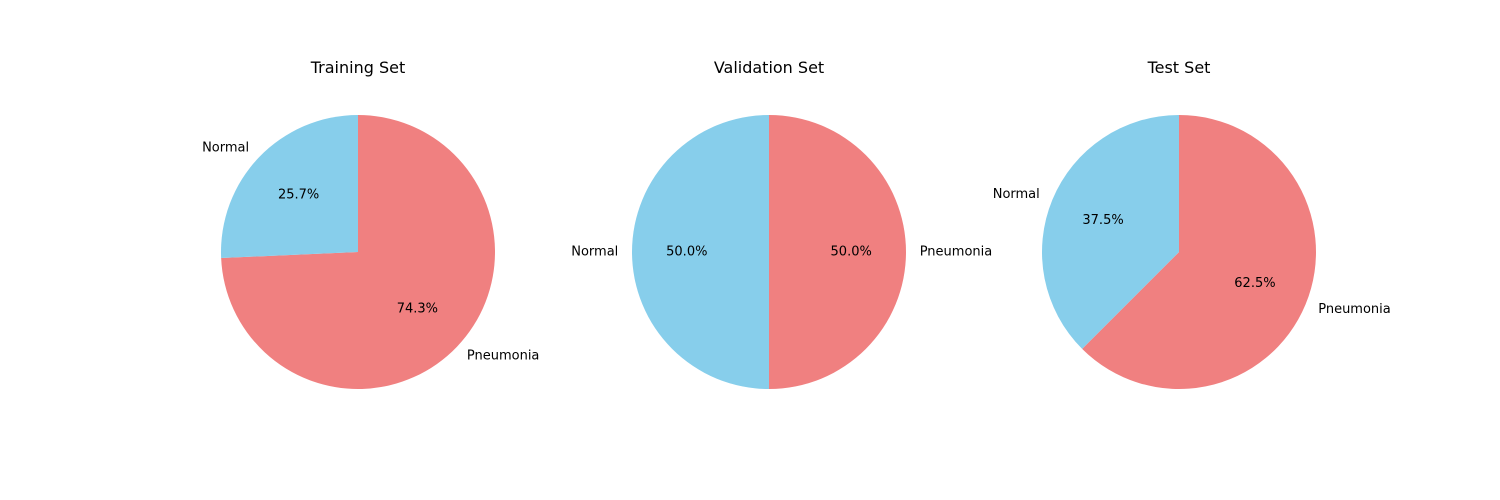 The height and width of the screenshot is (500, 1500). I want to click on pie-slice-validation-pneumonia, so click(837, 252).